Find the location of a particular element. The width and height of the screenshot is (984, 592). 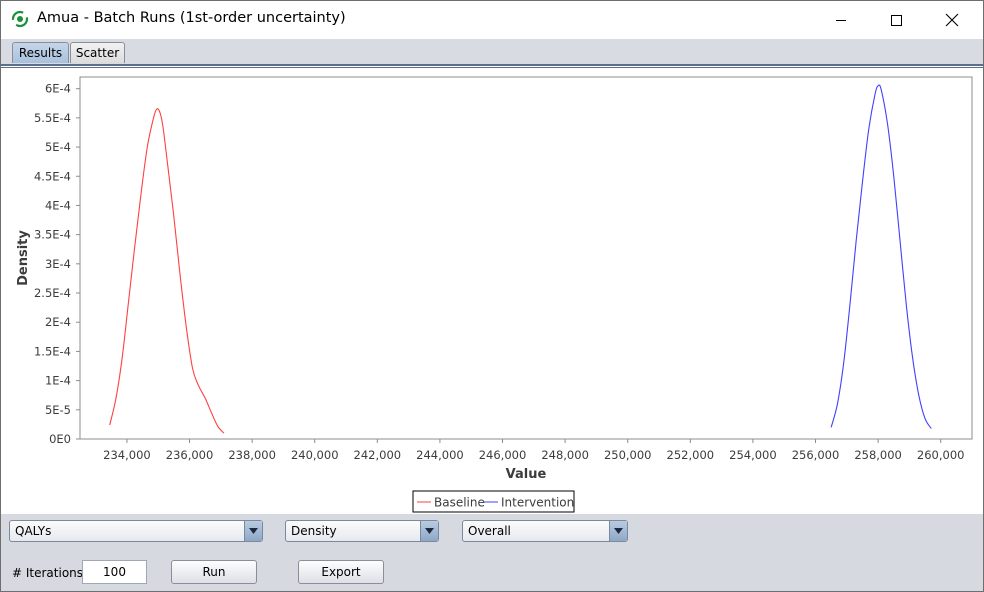

tab-divider is located at coordinates (492, 65).